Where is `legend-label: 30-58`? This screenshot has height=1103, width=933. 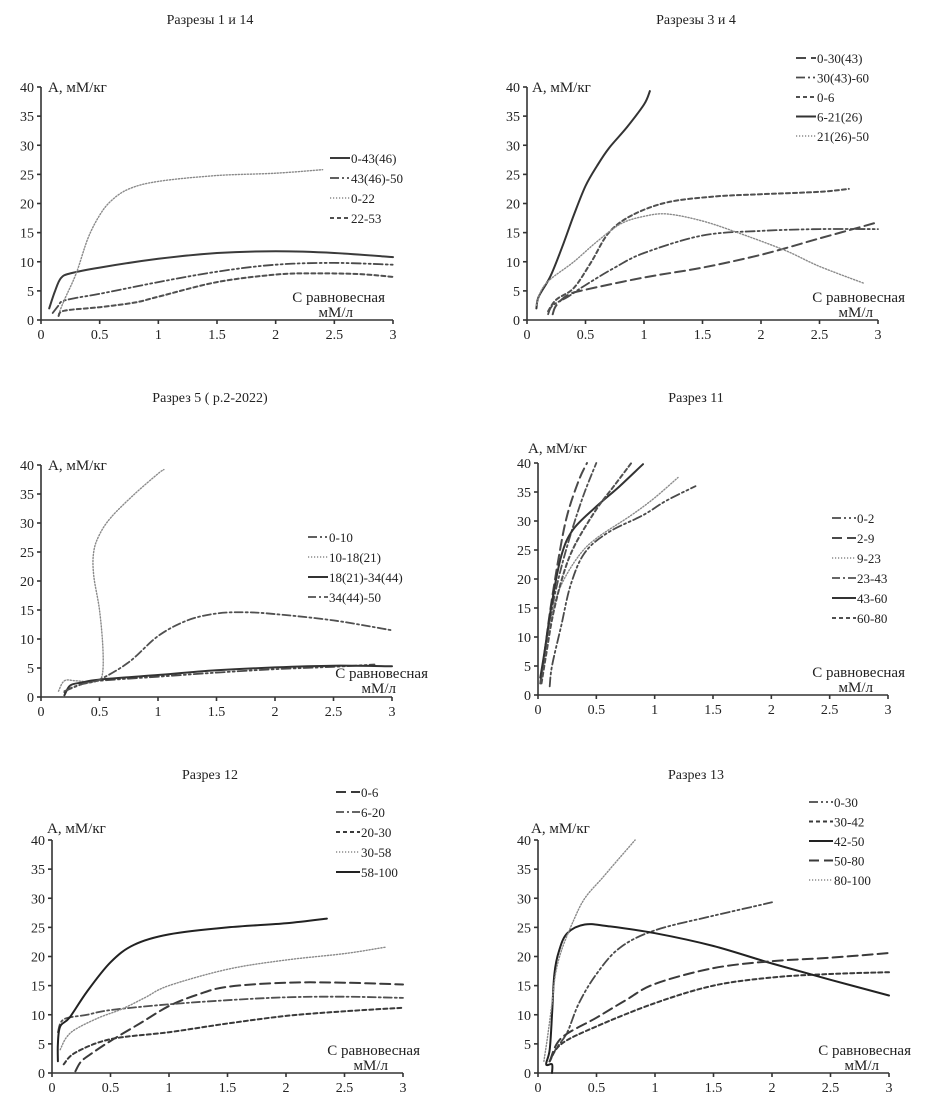 legend-label: 30-58 is located at coordinates (376, 852).